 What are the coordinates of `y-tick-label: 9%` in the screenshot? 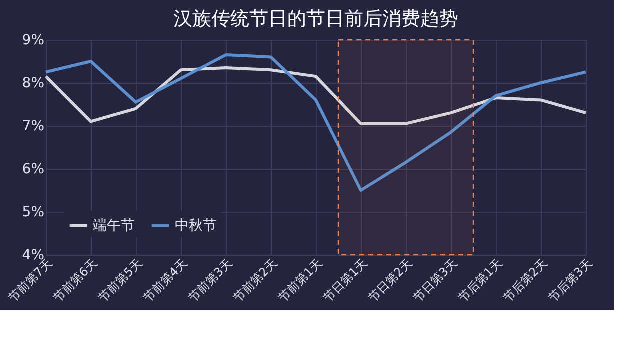 It's located at (33, 40).